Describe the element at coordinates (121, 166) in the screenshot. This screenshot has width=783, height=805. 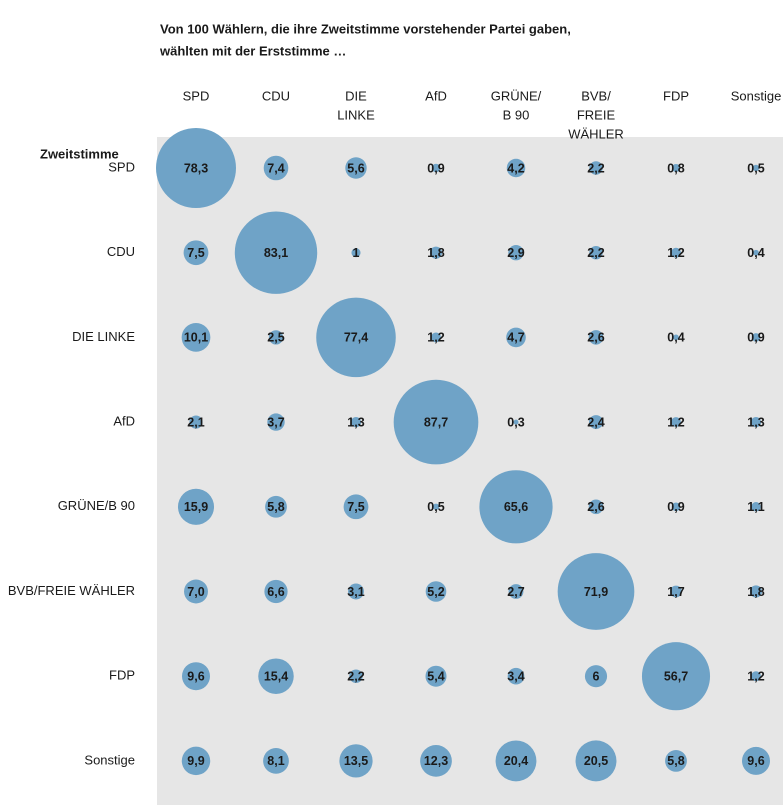
I see `row-label: SPD` at that location.